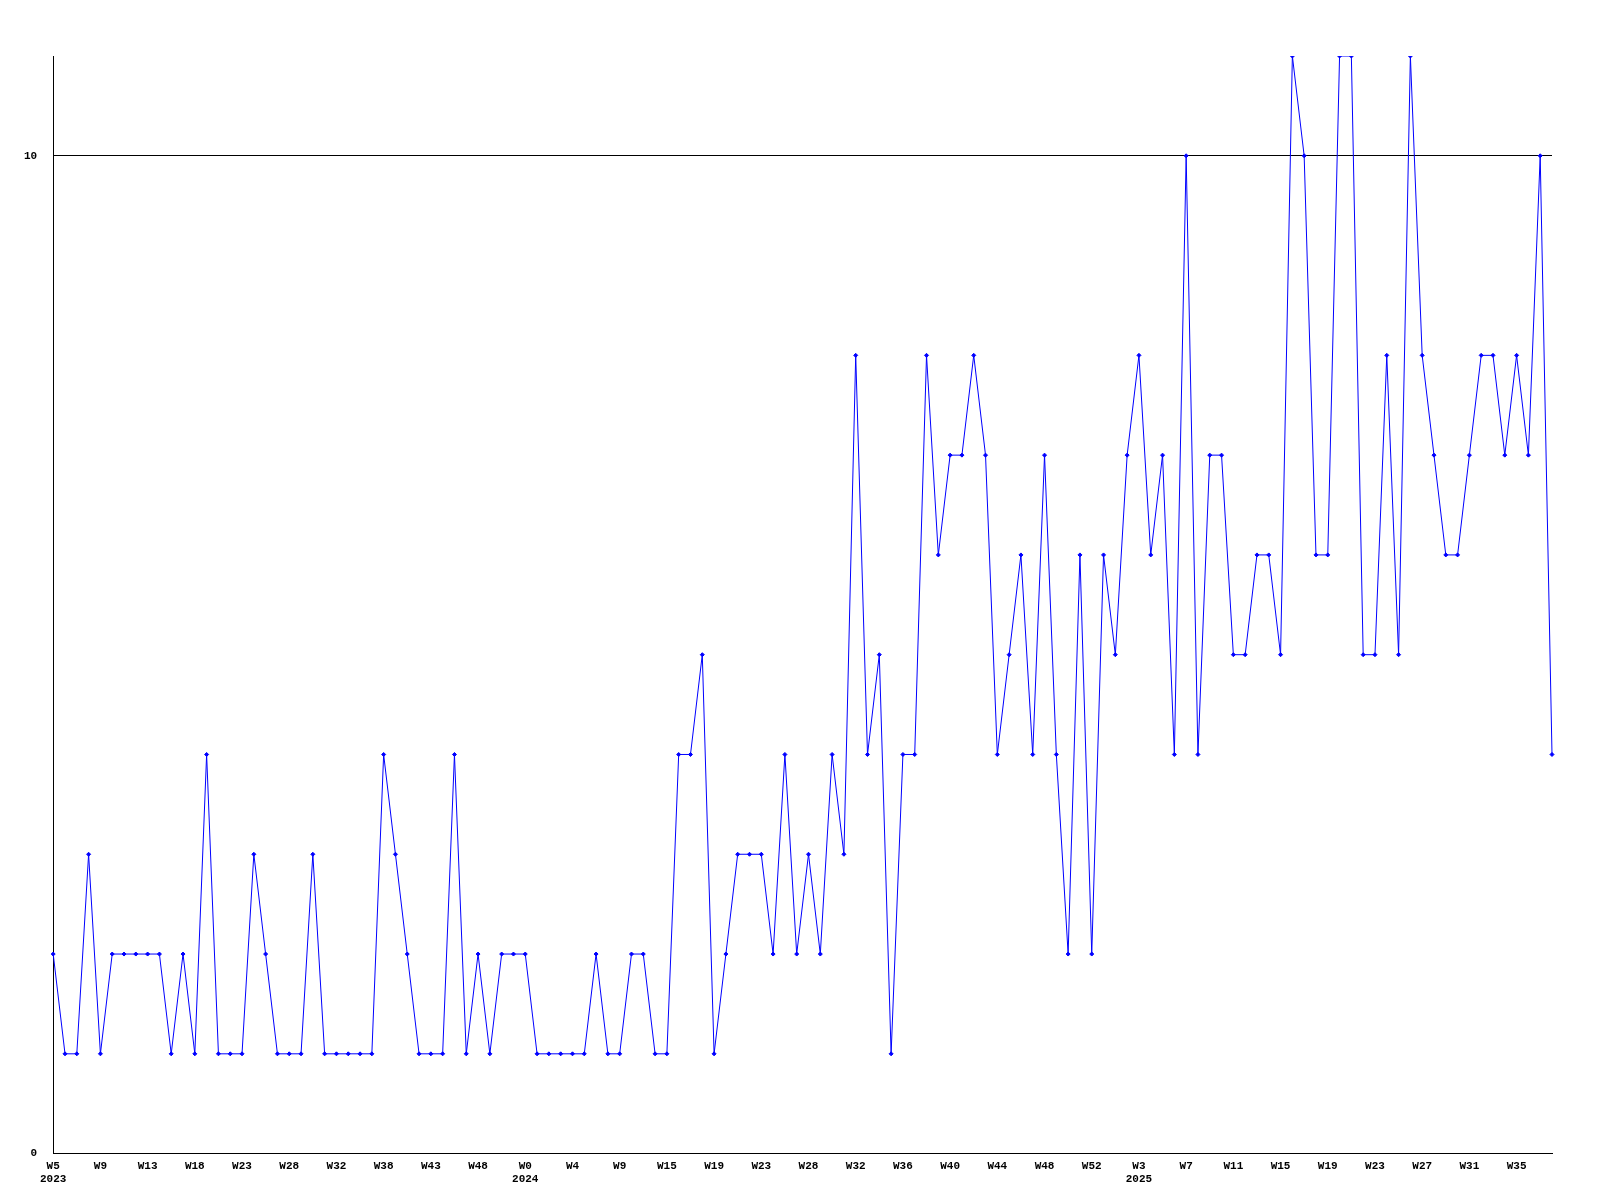 The height and width of the screenshot is (1200, 1600). What do you see at coordinates (34, 1153) in the screenshot?
I see `y-tick-label: 0` at bounding box center [34, 1153].